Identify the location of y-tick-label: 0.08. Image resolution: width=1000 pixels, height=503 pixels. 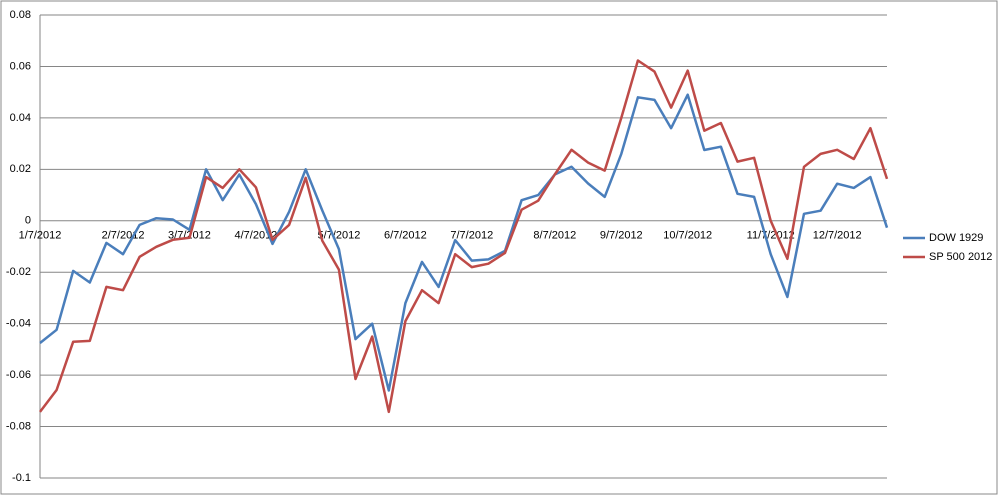
(20, 15).